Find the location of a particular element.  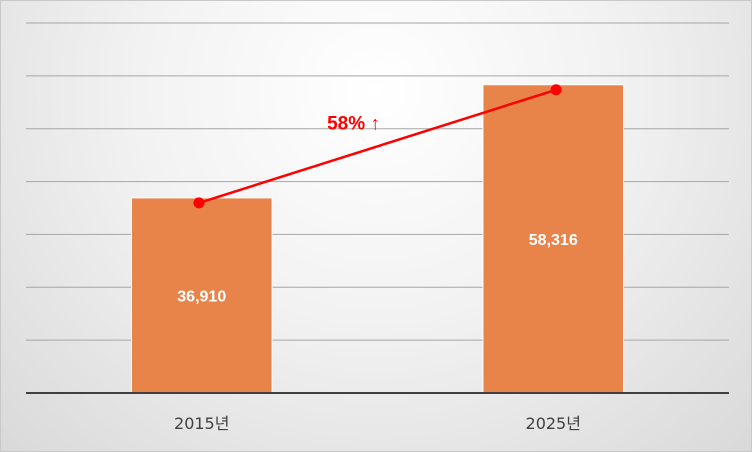

trend-line-group is located at coordinates (377, 146).